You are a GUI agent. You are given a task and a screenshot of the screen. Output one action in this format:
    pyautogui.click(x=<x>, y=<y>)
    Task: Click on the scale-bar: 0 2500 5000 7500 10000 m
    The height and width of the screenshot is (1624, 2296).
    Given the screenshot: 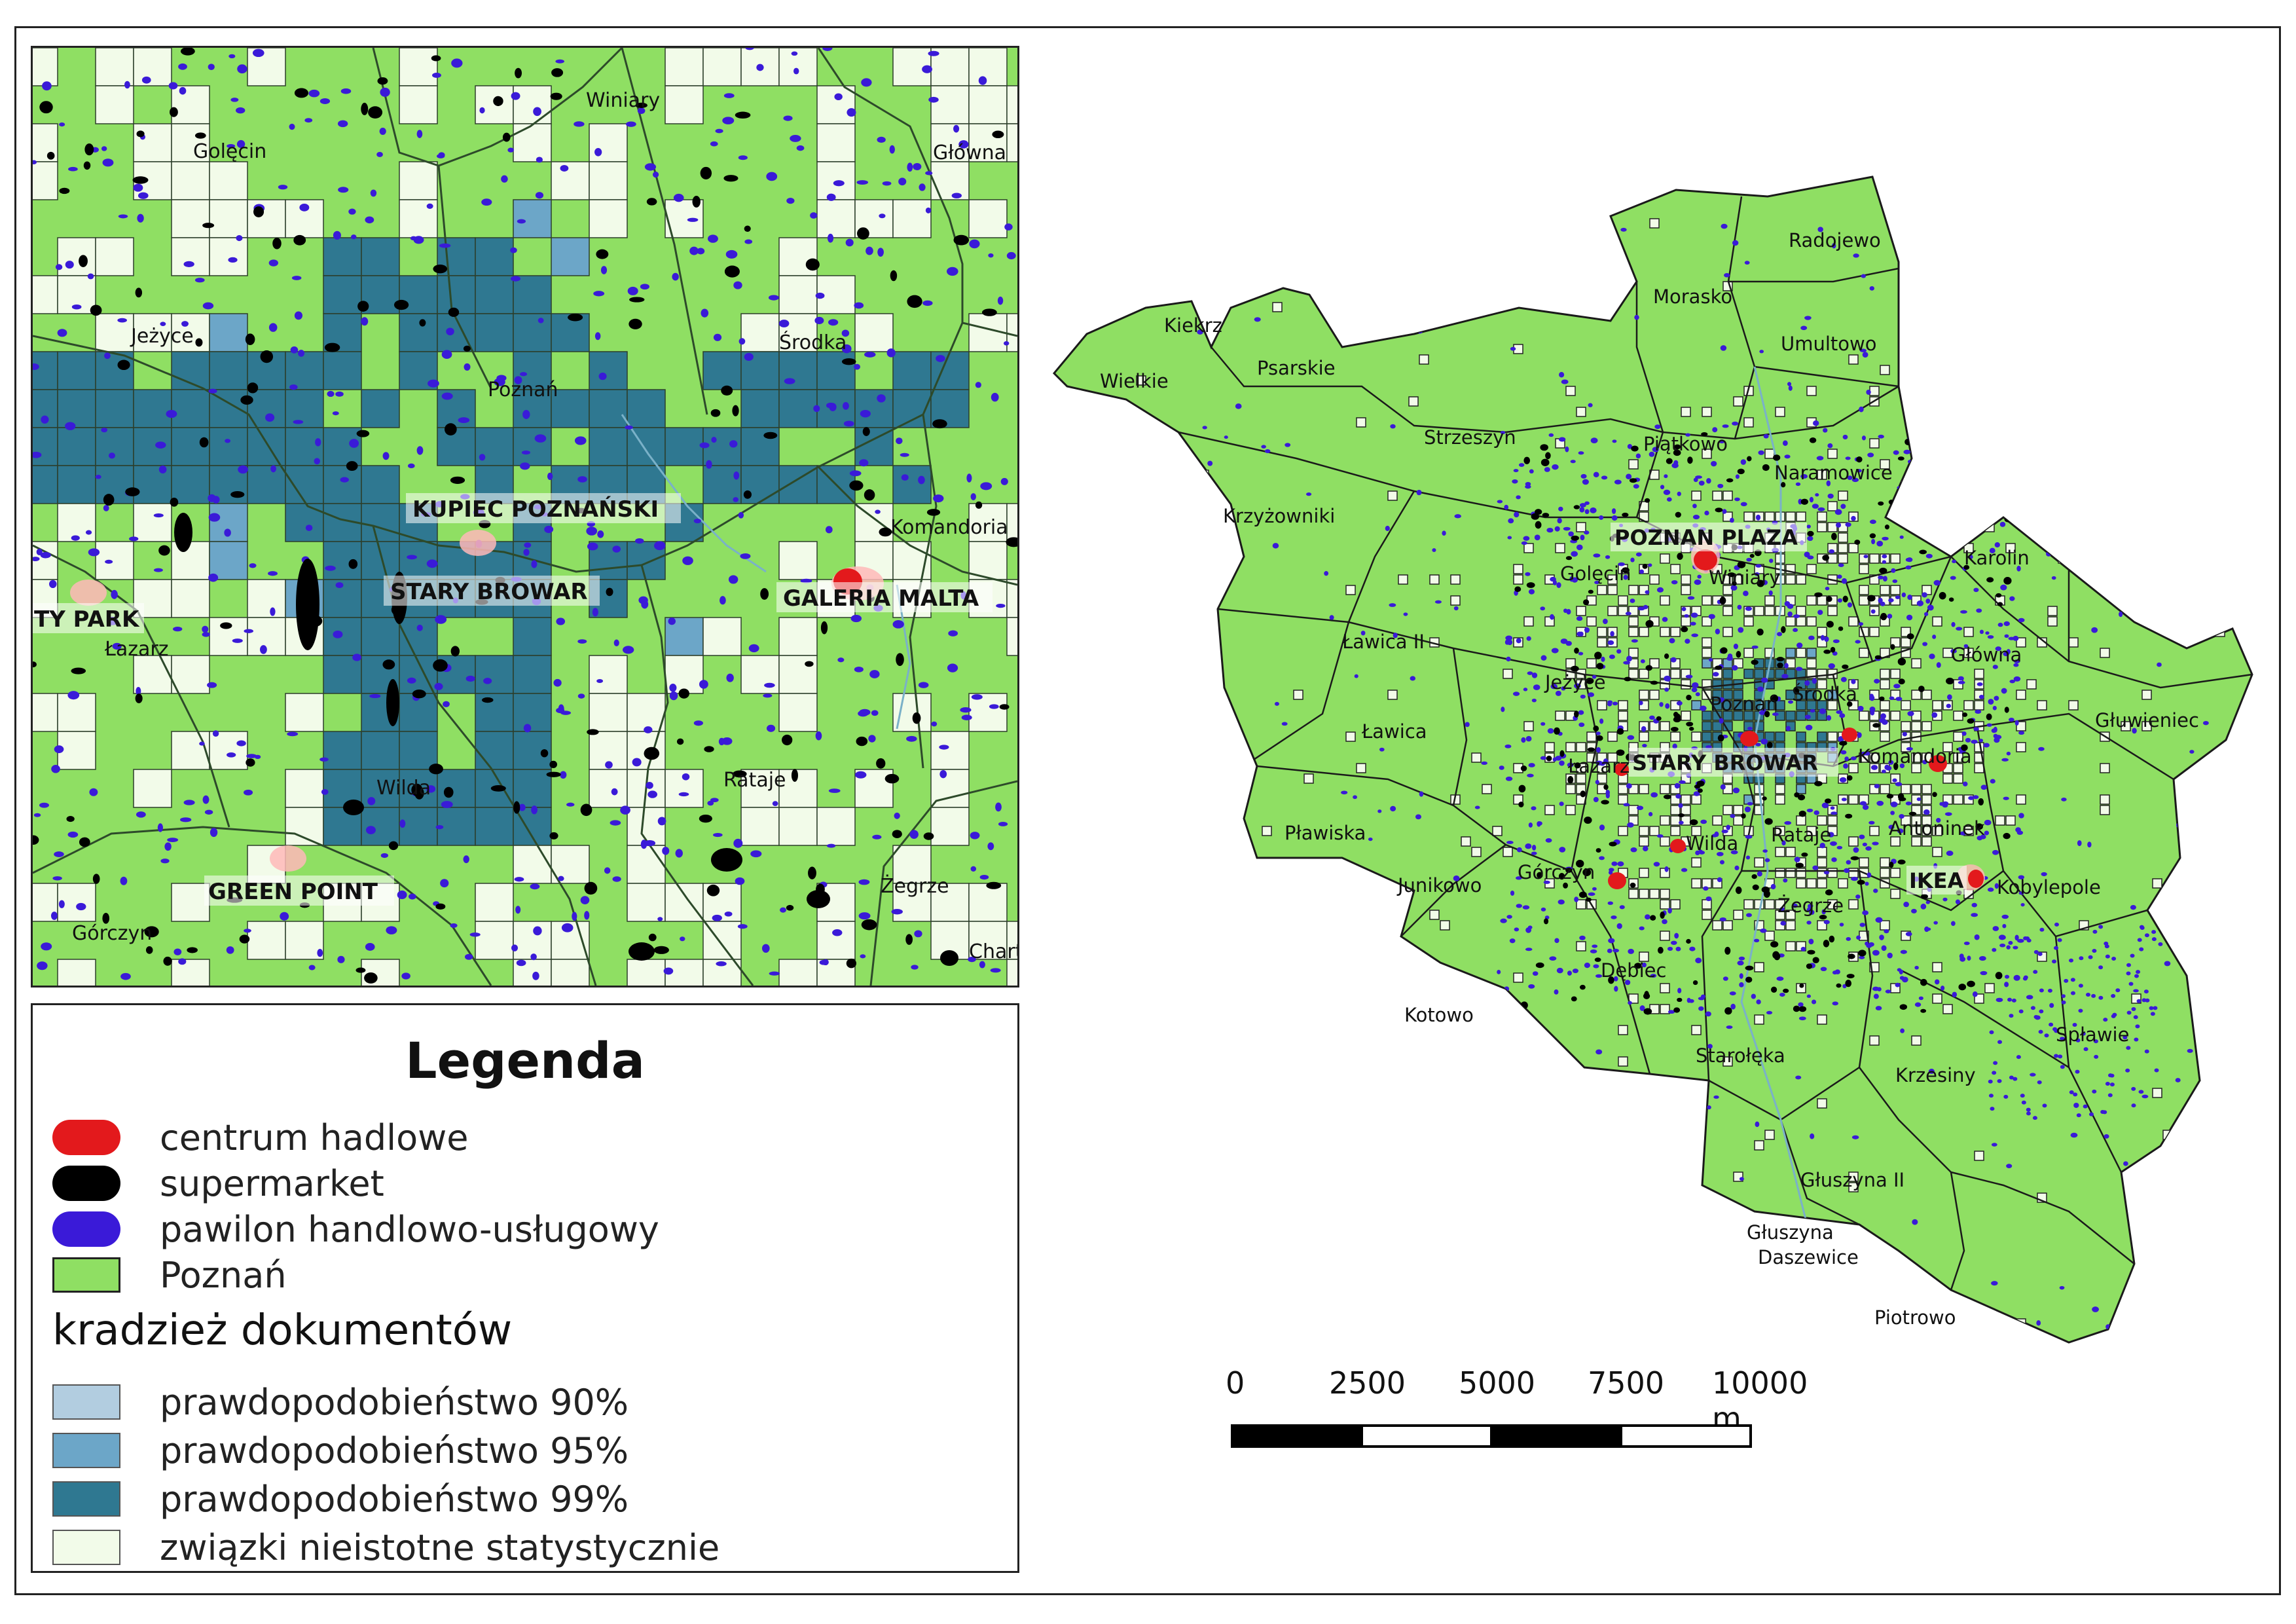 What is the action you would take?
    pyautogui.click(x=1517, y=1411)
    